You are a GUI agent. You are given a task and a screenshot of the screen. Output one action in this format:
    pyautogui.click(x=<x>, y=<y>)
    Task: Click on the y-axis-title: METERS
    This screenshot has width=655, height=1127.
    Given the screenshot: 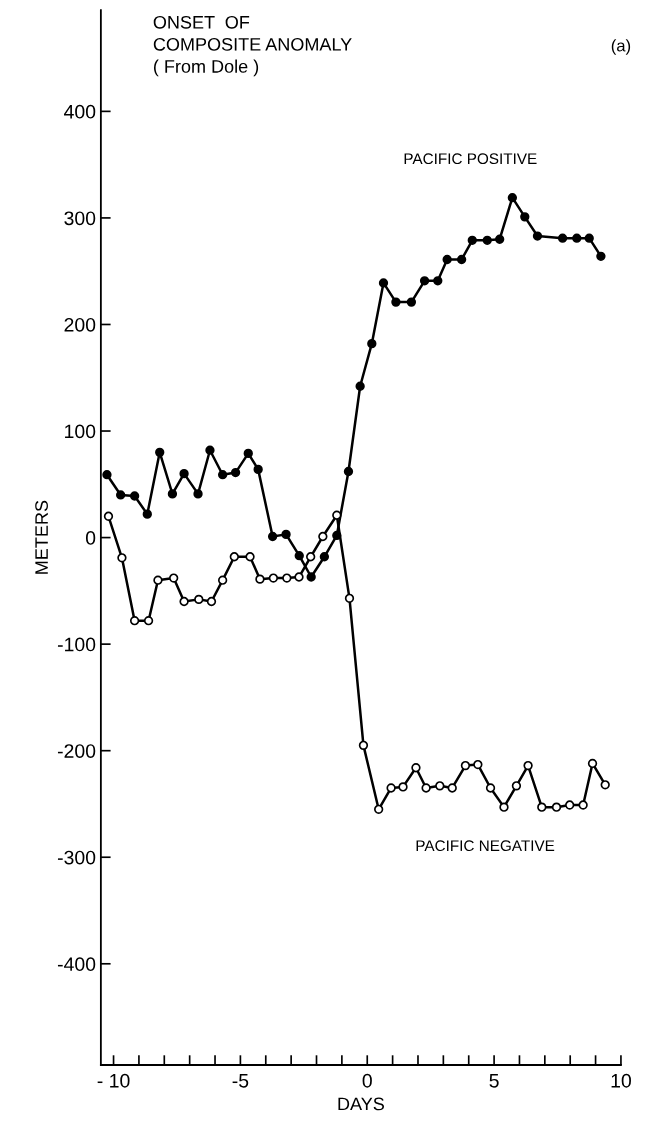 What is the action you would take?
    pyautogui.click(x=41, y=537)
    